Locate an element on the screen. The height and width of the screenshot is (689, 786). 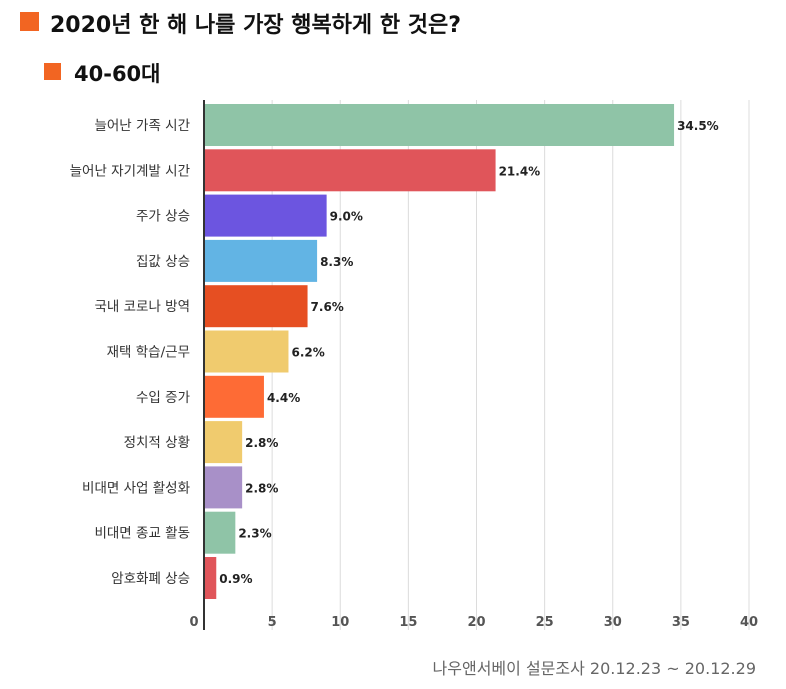
category-label: 비대면 종교 활동 is located at coordinates (142, 534).